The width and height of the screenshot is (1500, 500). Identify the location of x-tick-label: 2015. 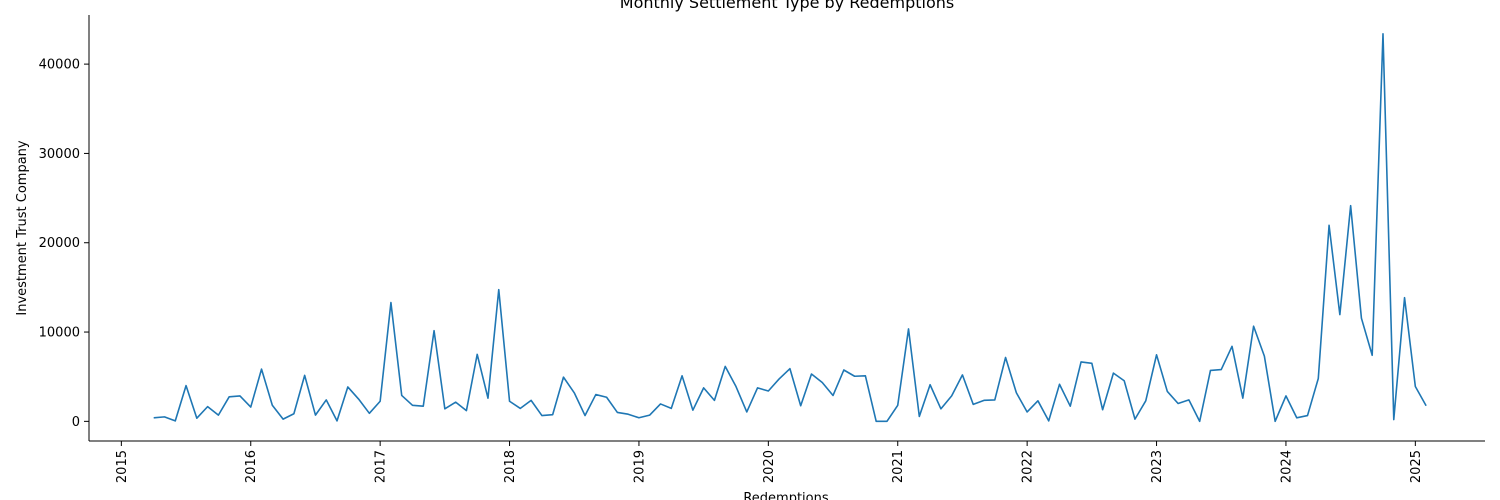
(122, 466).